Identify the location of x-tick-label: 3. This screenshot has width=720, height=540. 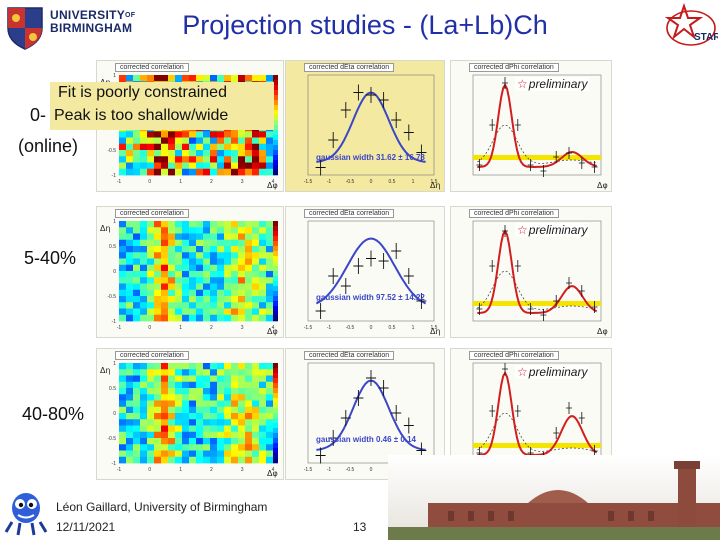
(242, 182).